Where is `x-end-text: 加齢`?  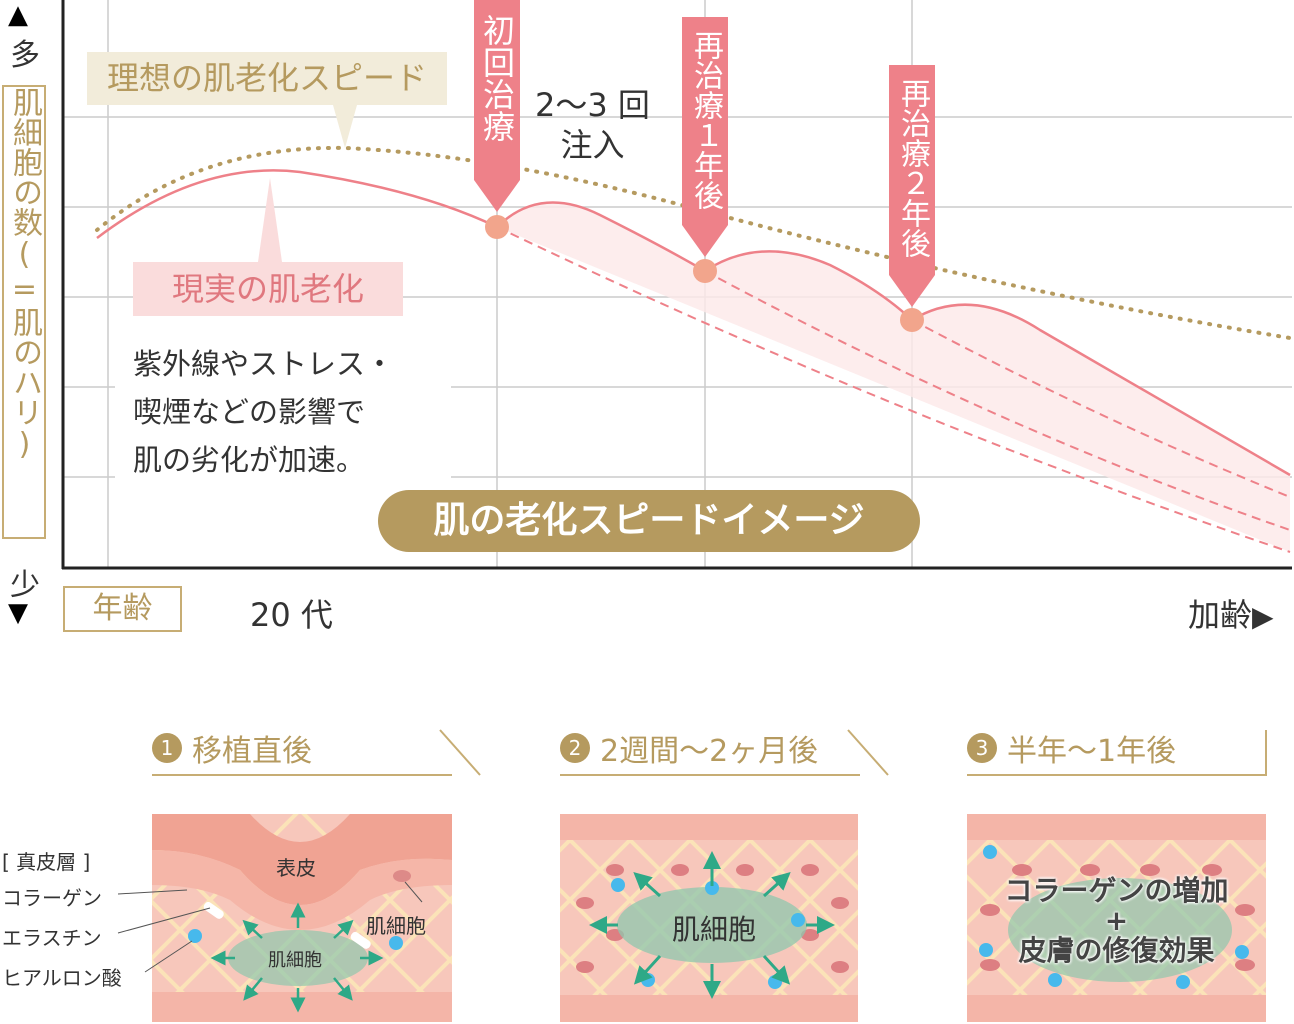 x-end-text: 加齢 is located at coordinates (1220, 615).